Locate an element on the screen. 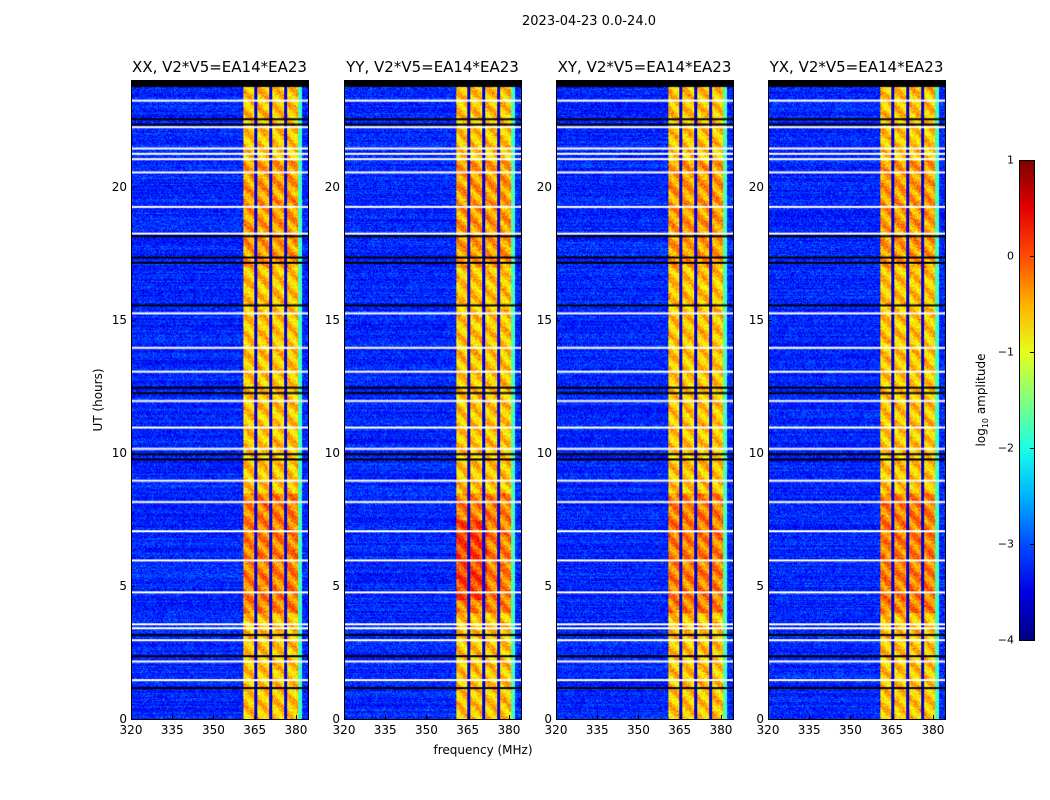 The image size is (1050, 800). colorbar-tick-label: −3 is located at coordinates (1005, 544).